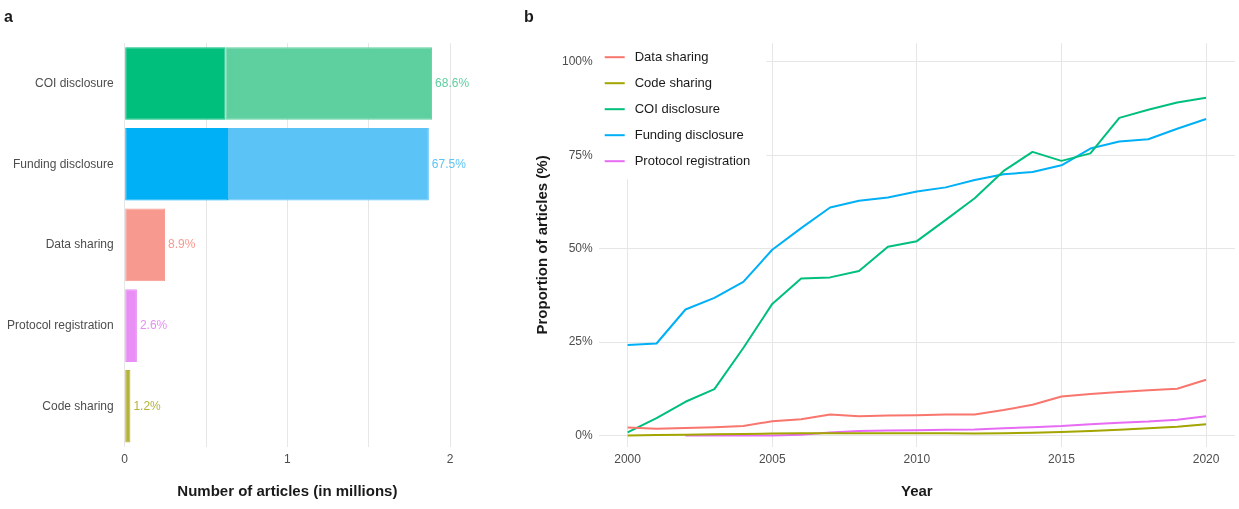 Image resolution: width=1239 pixels, height=509 pixels. I want to click on annotation: 2.6%, so click(153, 324).